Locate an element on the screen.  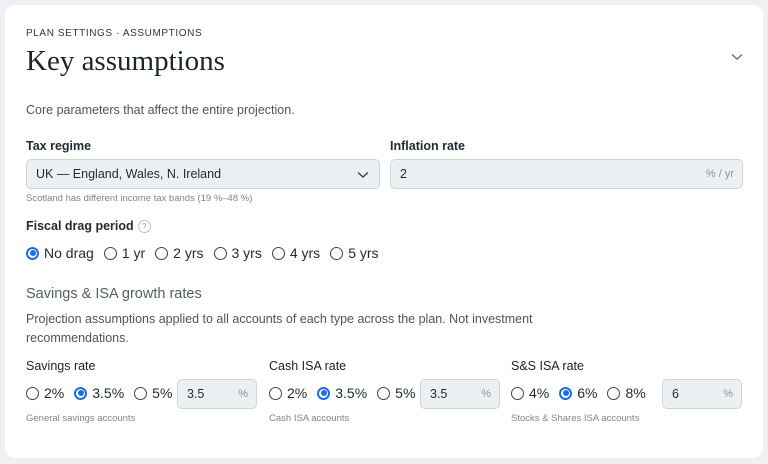
field-label: Savings rate is located at coordinates (61, 366).